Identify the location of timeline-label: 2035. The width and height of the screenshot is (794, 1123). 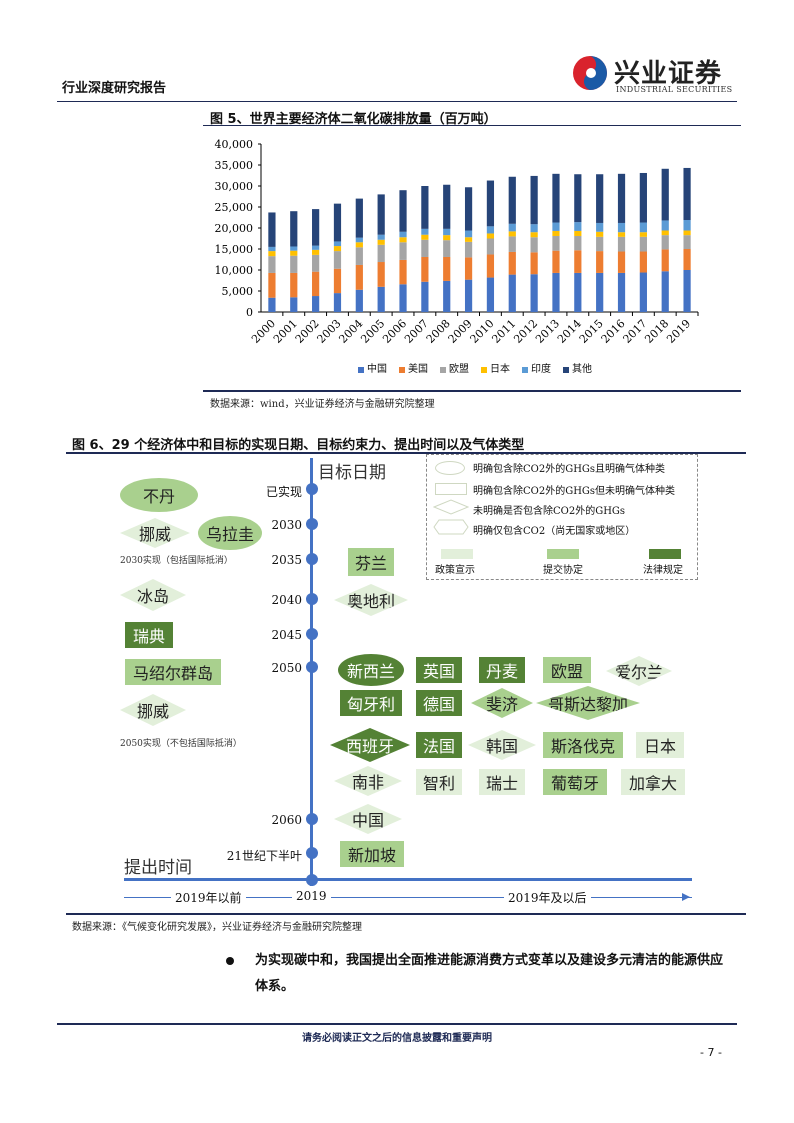
(286, 560).